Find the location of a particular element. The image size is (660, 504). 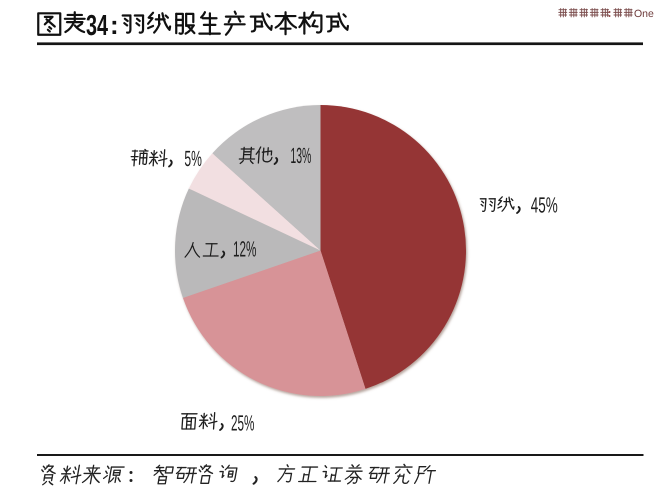

svg-text: 5% is located at coordinates (193, 158).